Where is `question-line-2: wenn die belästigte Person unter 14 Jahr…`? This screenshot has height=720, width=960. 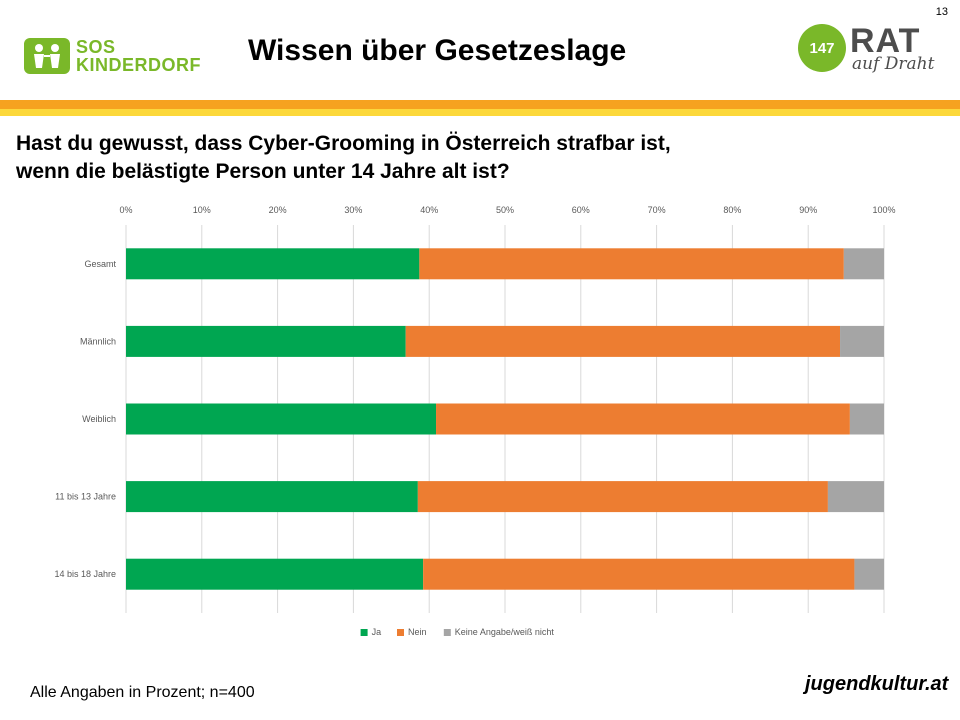
question-line-2: wenn die belästigte Person unter 14 Jahr… is located at coordinates (263, 171).